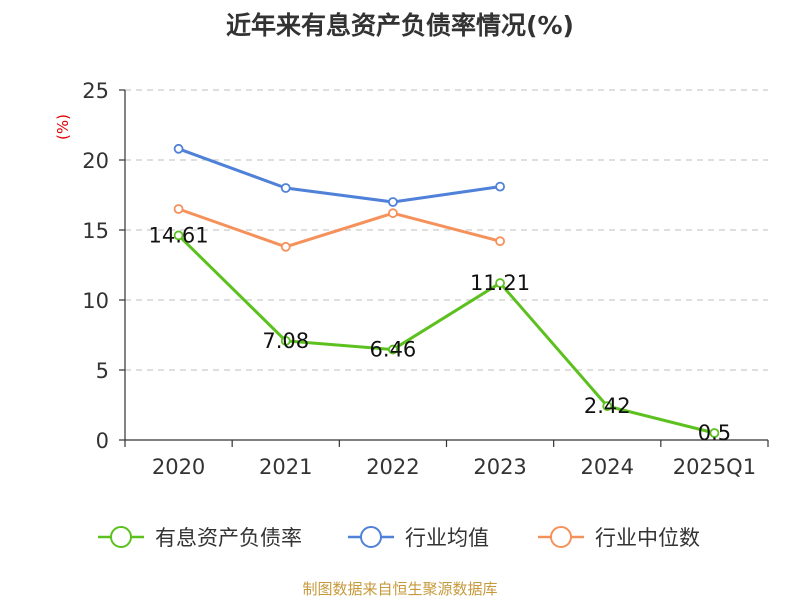 The image size is (800, 600). What do you see at coordinates (95, 301) in the screenshot?
I see `y-tick-label: 10` at bounding box center [95, 301].